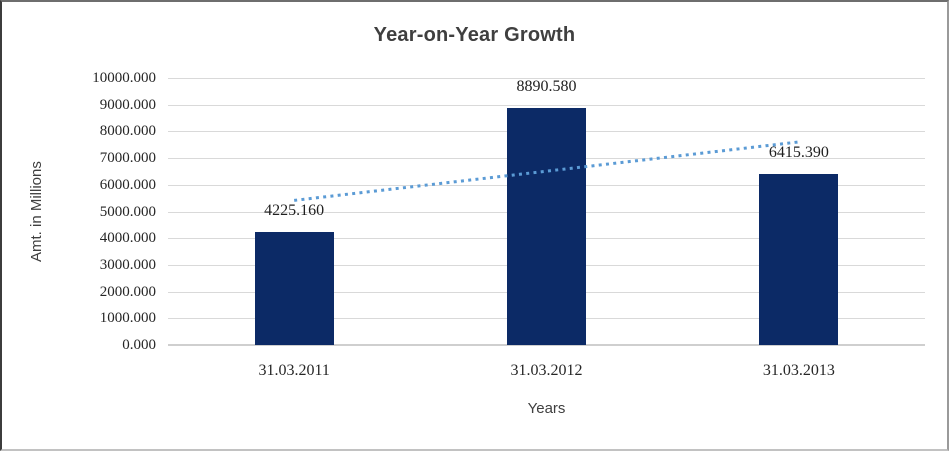  I want to click on chart-title: Year-on-Year Growth, so click(474, 35).